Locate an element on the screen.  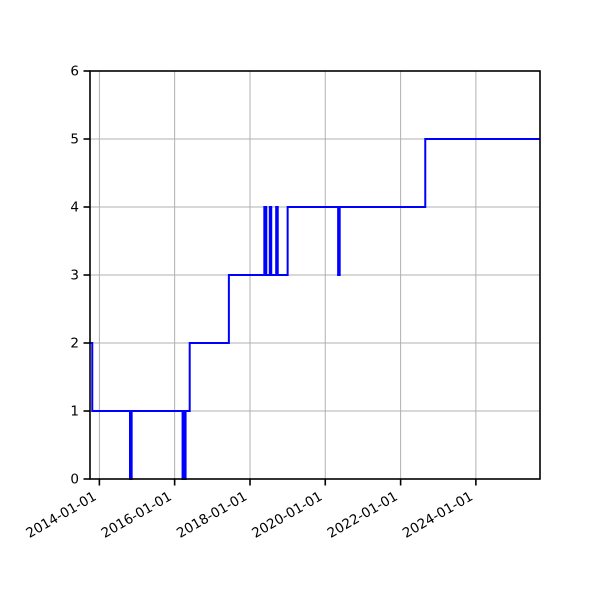
y-tick-label: 0 is located at coordinates (74, 480).